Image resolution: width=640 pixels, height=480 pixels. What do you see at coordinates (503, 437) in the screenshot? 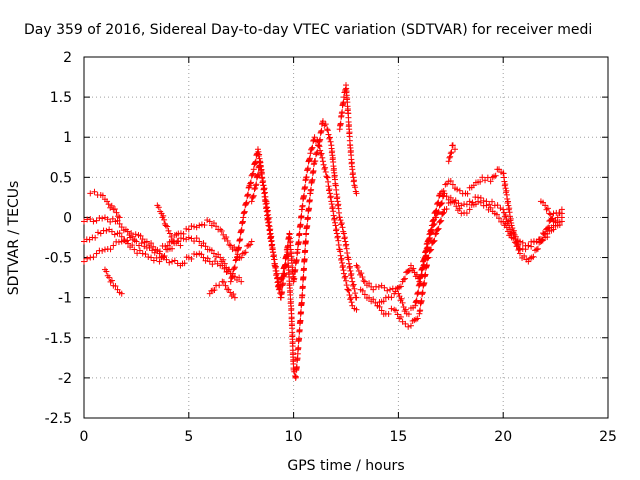
I see `x-tick-label: 20` at bounding box center [503, 437].